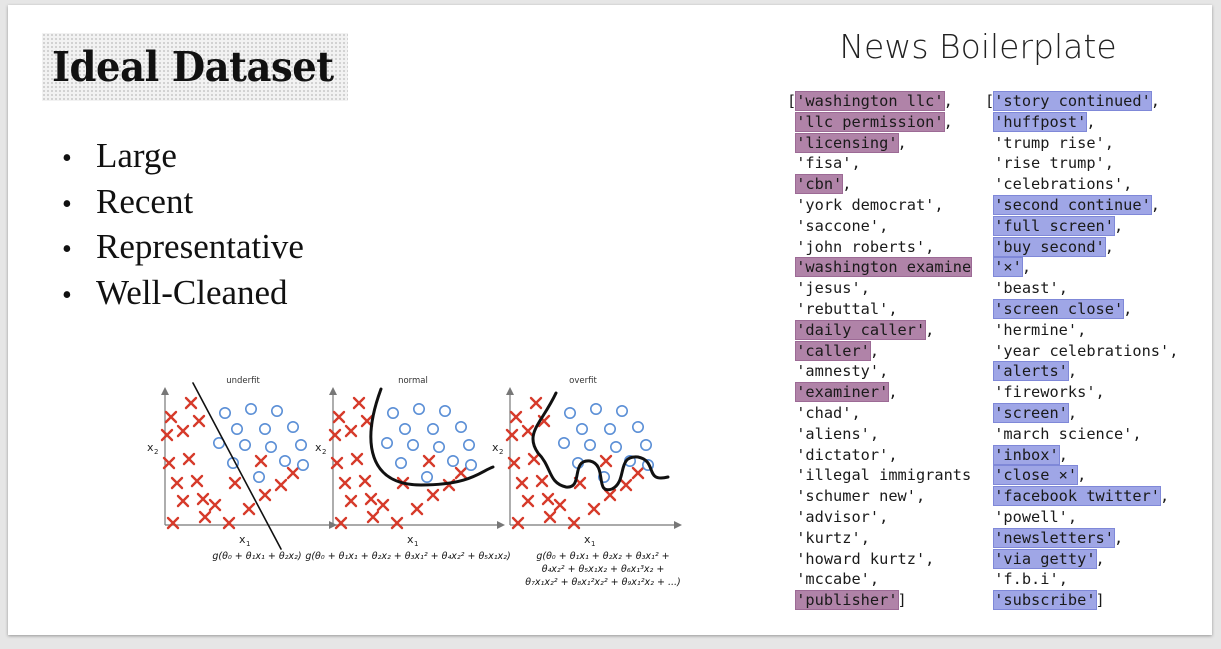 This screenshot has height=649, width=1221. Describe the element at coordinates (243, 381) in the screenshot. I see `panel-title: underfit` at that location.